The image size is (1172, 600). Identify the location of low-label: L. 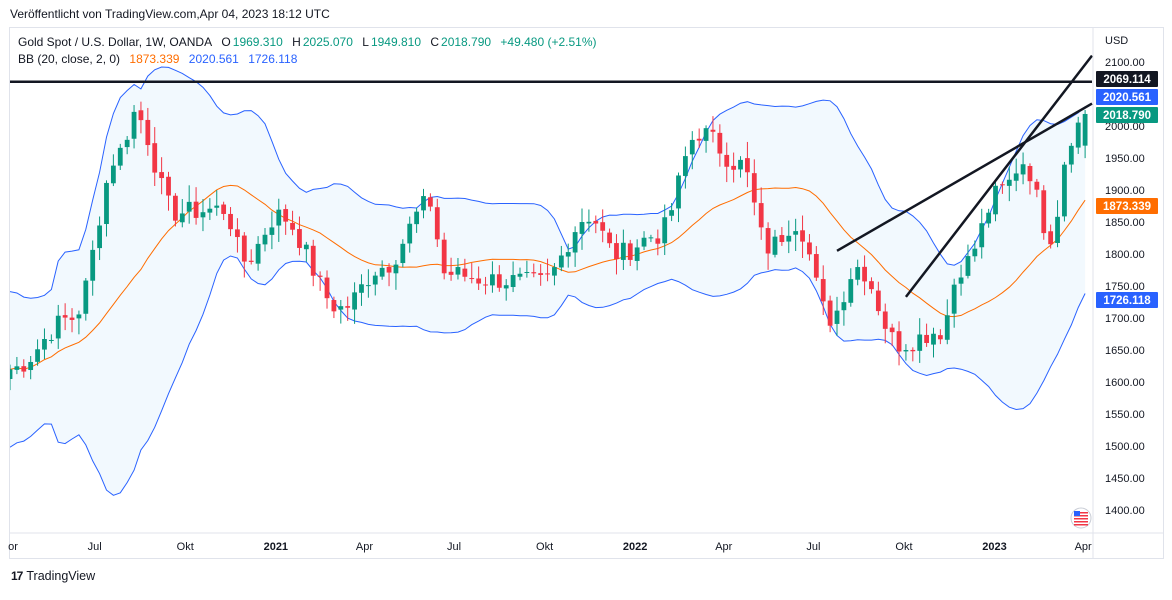
(365, 42).